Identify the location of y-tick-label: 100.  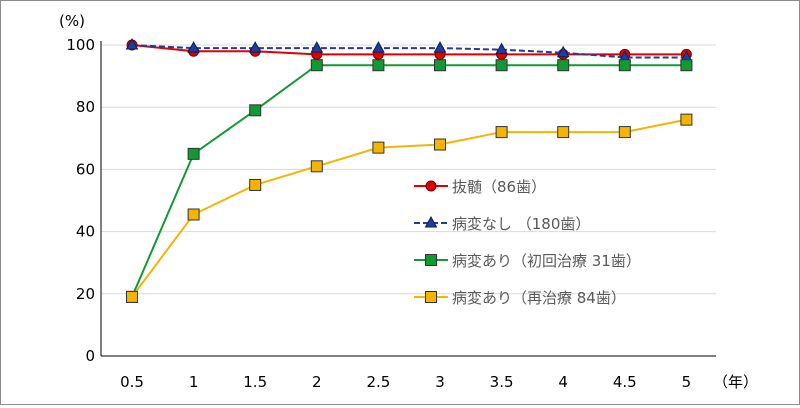
(80, 45).